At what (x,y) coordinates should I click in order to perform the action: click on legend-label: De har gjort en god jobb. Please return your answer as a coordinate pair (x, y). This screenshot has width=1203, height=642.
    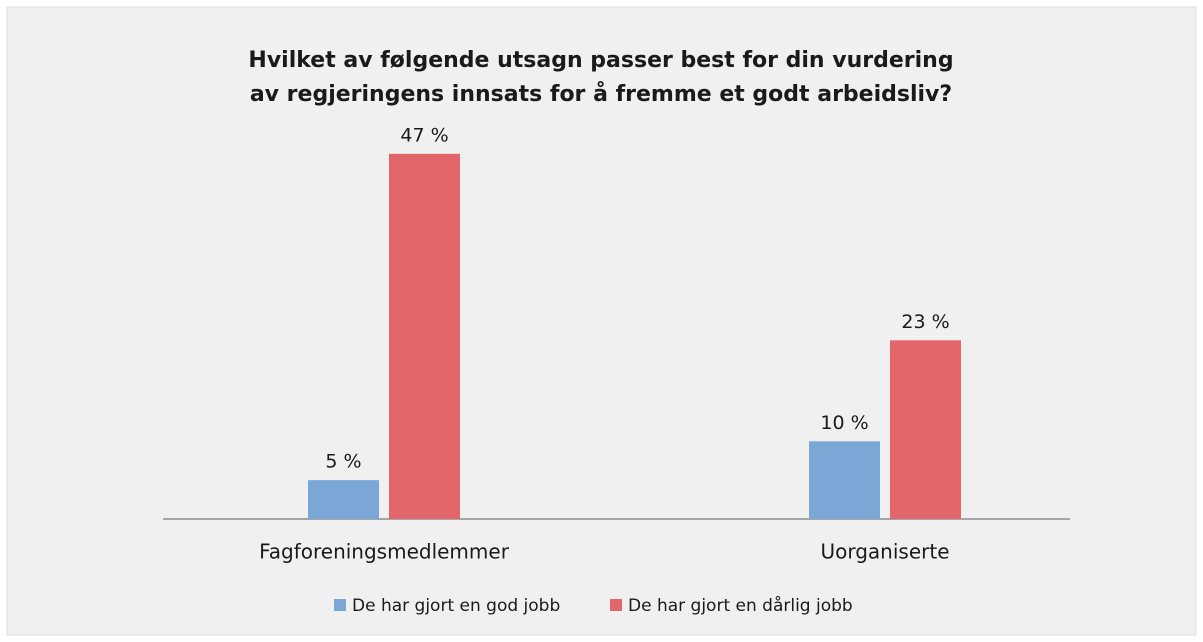
    Looking at the image, I should click on (456, 606).